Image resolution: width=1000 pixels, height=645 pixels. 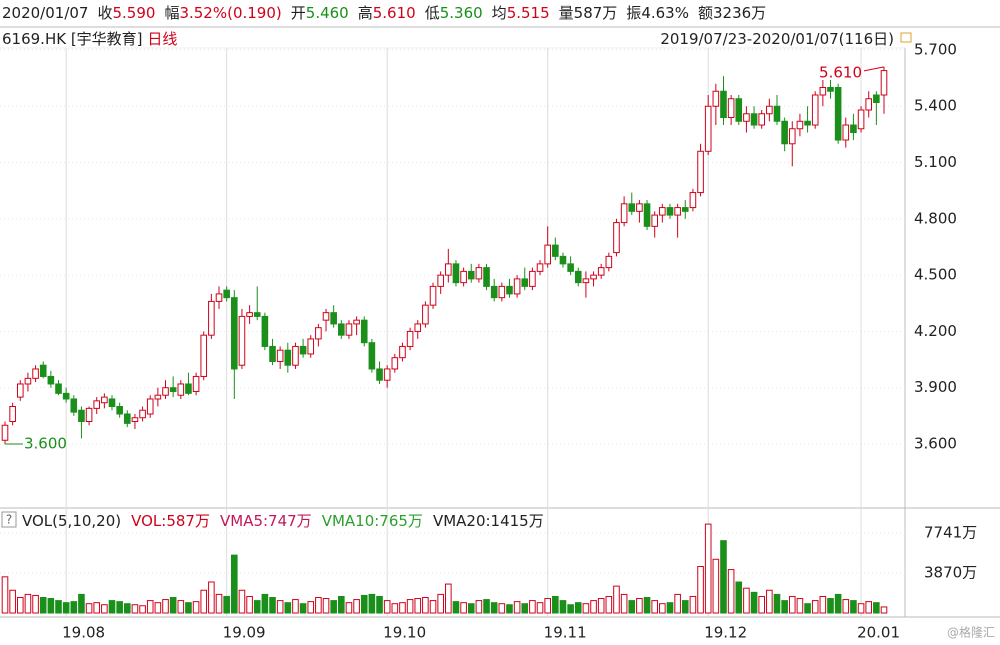 What do you see at coordinates (244, 633) in the screenshot?
I see `x-tick-label: 19.09` at bounding box center [244, 633].